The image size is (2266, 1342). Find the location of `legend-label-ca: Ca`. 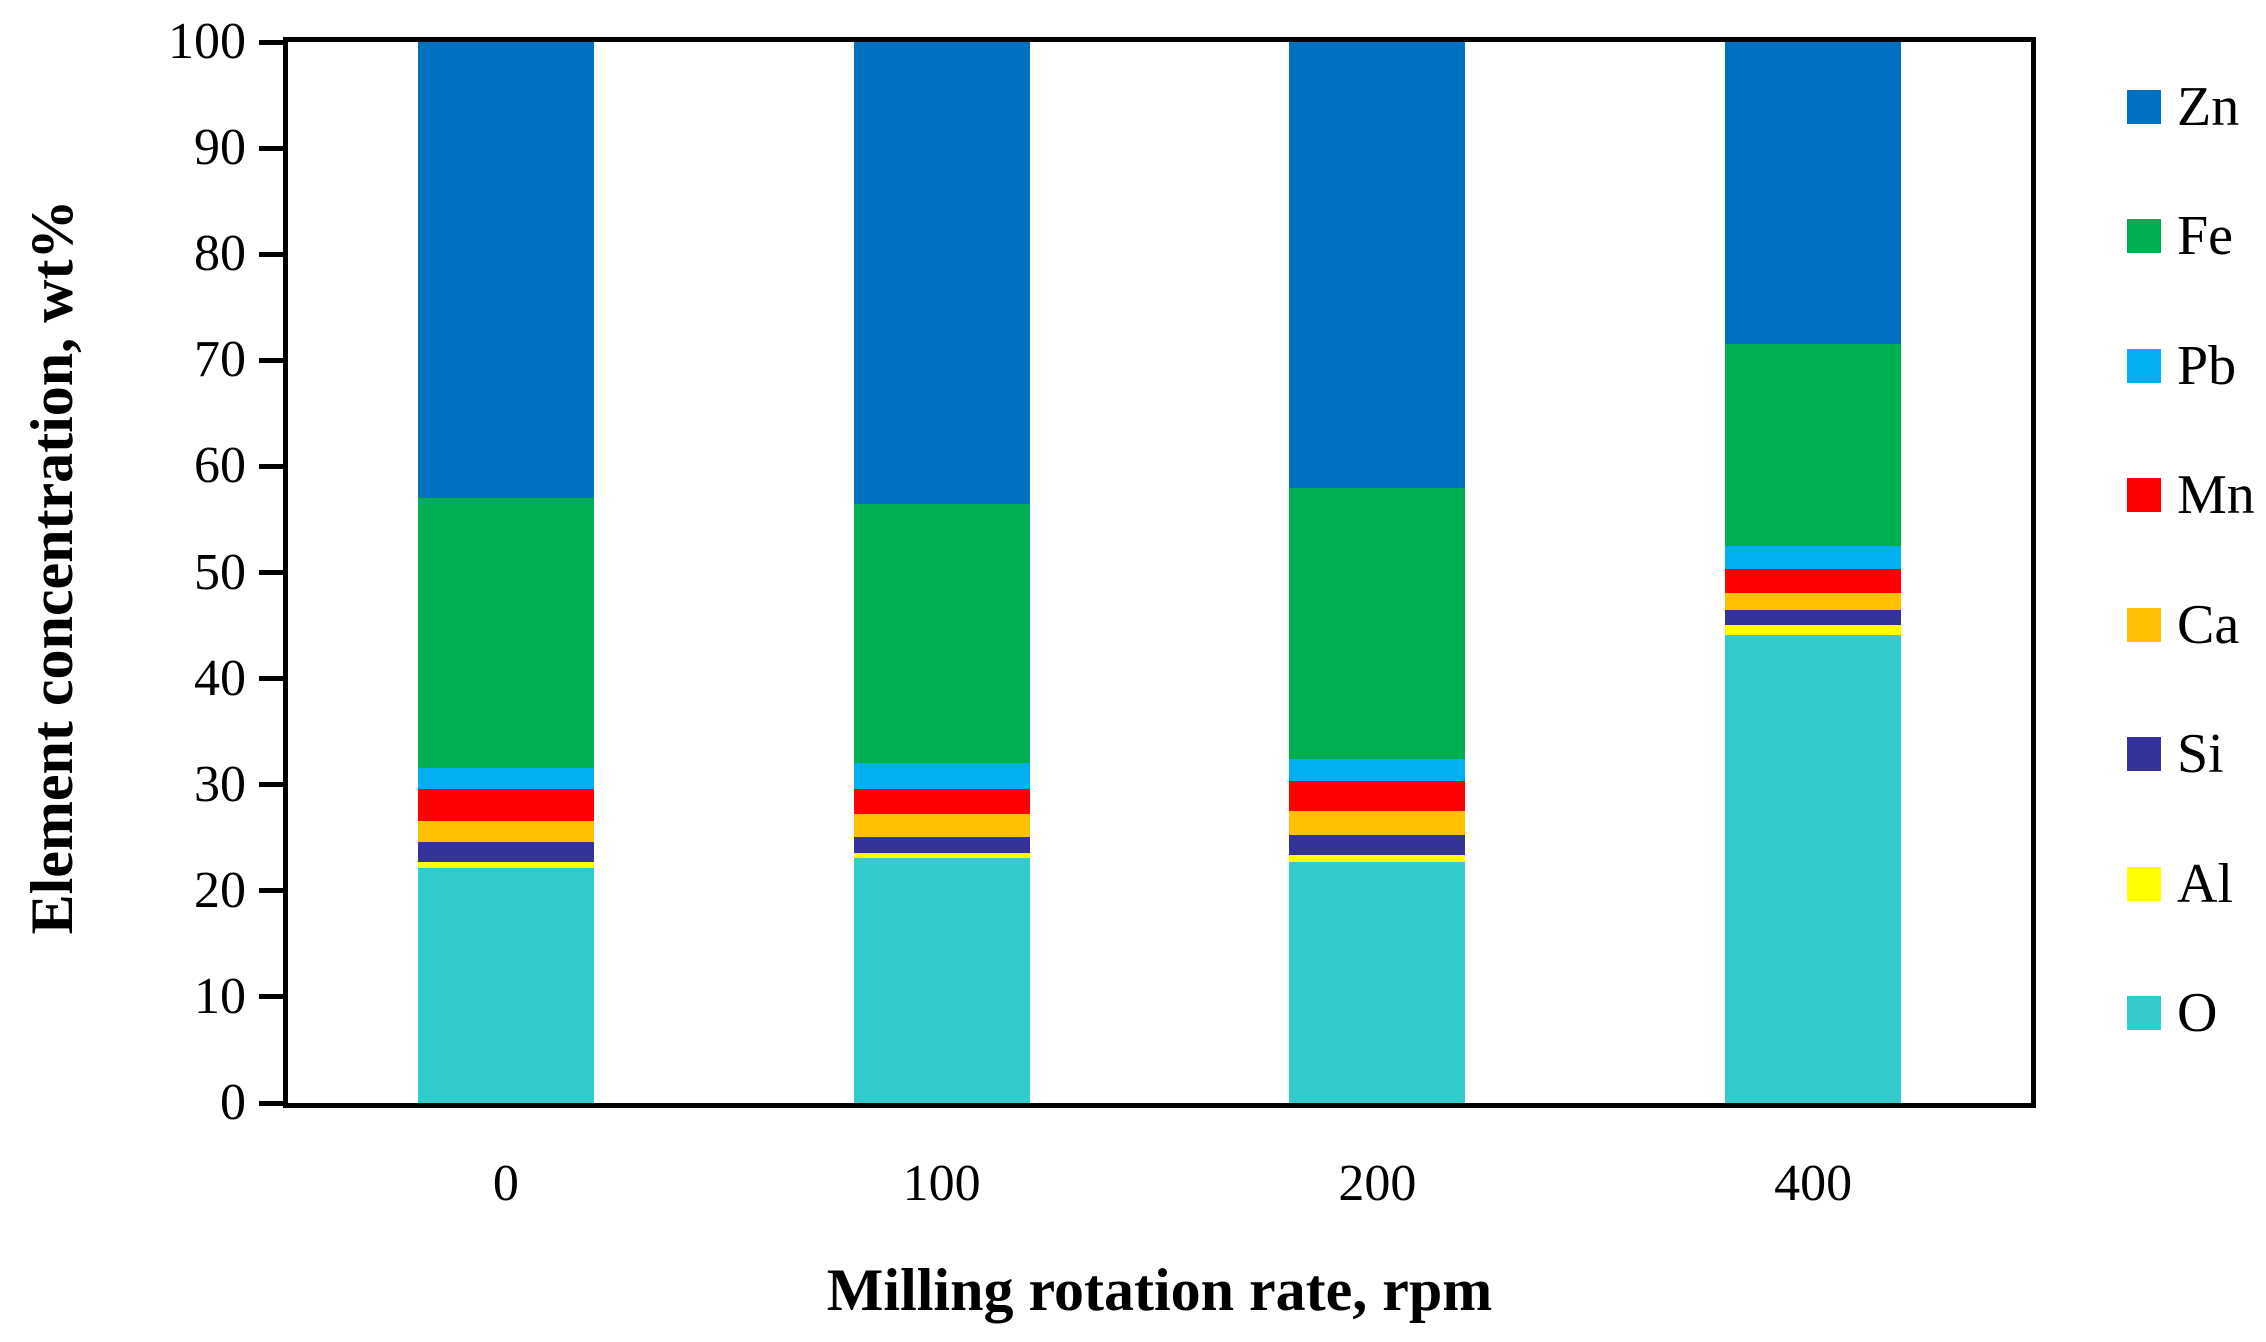

legend-label-ca: Ca is located at coordinates (2208, 624).